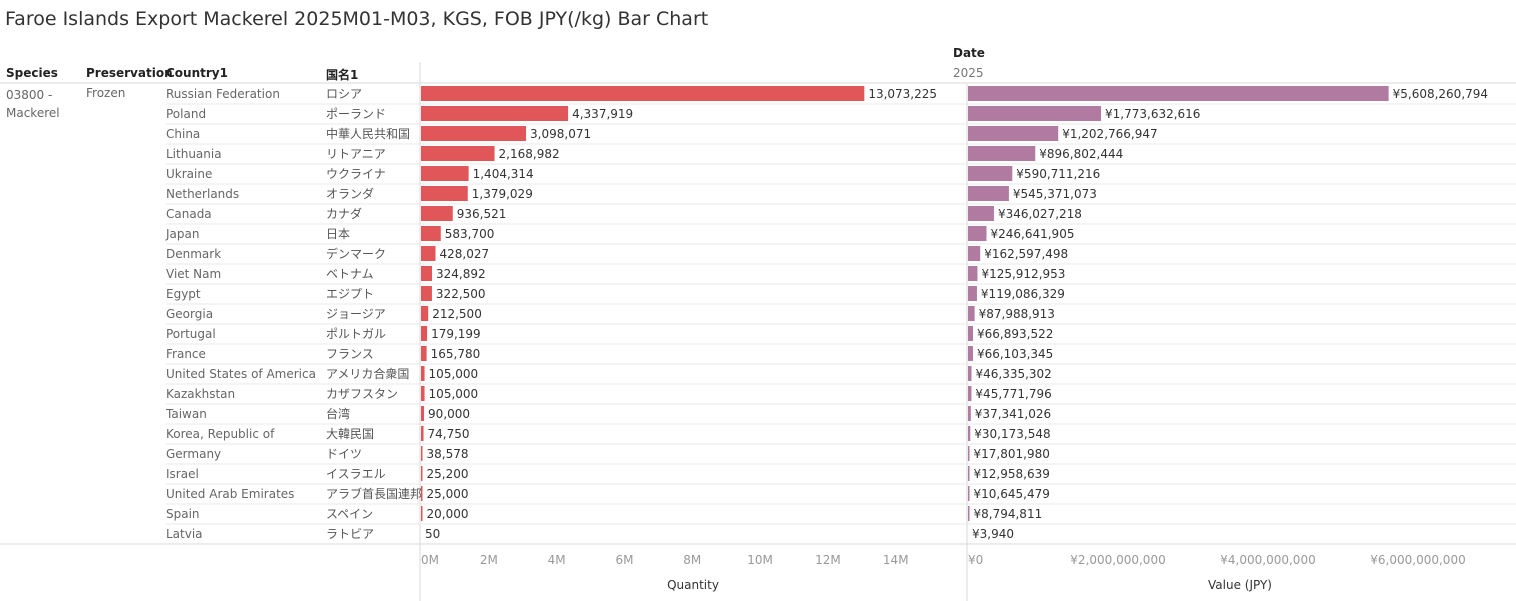 This screenshot has height=601, width=1516. I want to click on japanese-country-label: エジプト, so click(350, 294).